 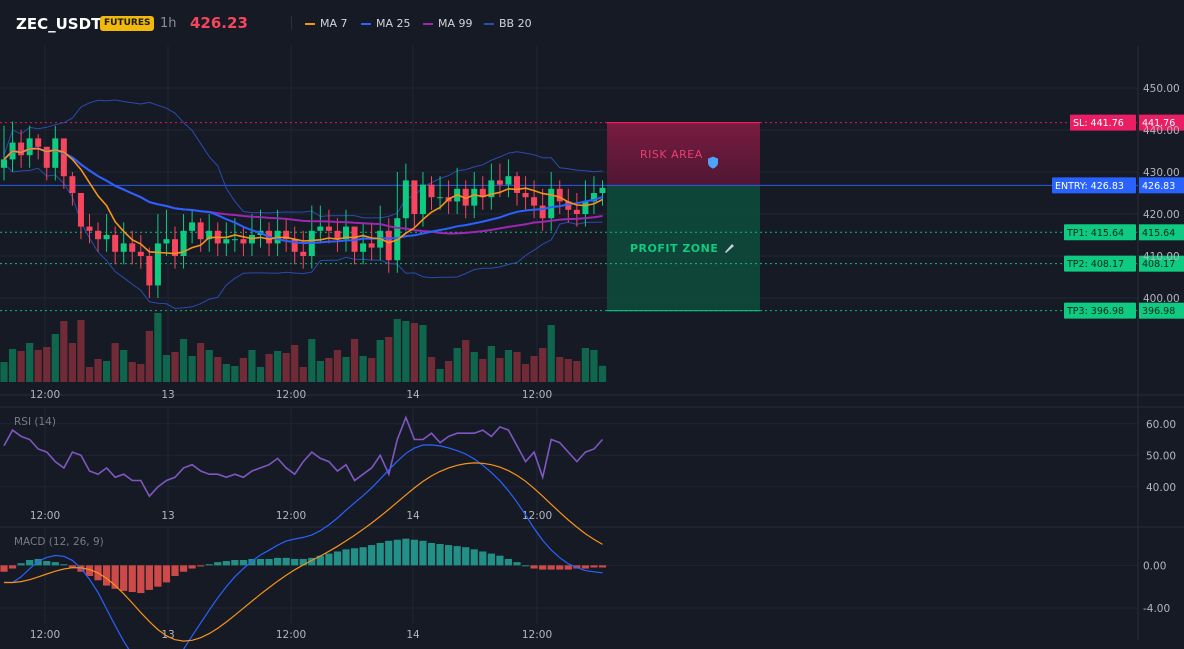 What do you see at coordinates (1161, 263) in the screenshot?
I see `axis-price-tag-tp2` at bounding box center [1161, 263].